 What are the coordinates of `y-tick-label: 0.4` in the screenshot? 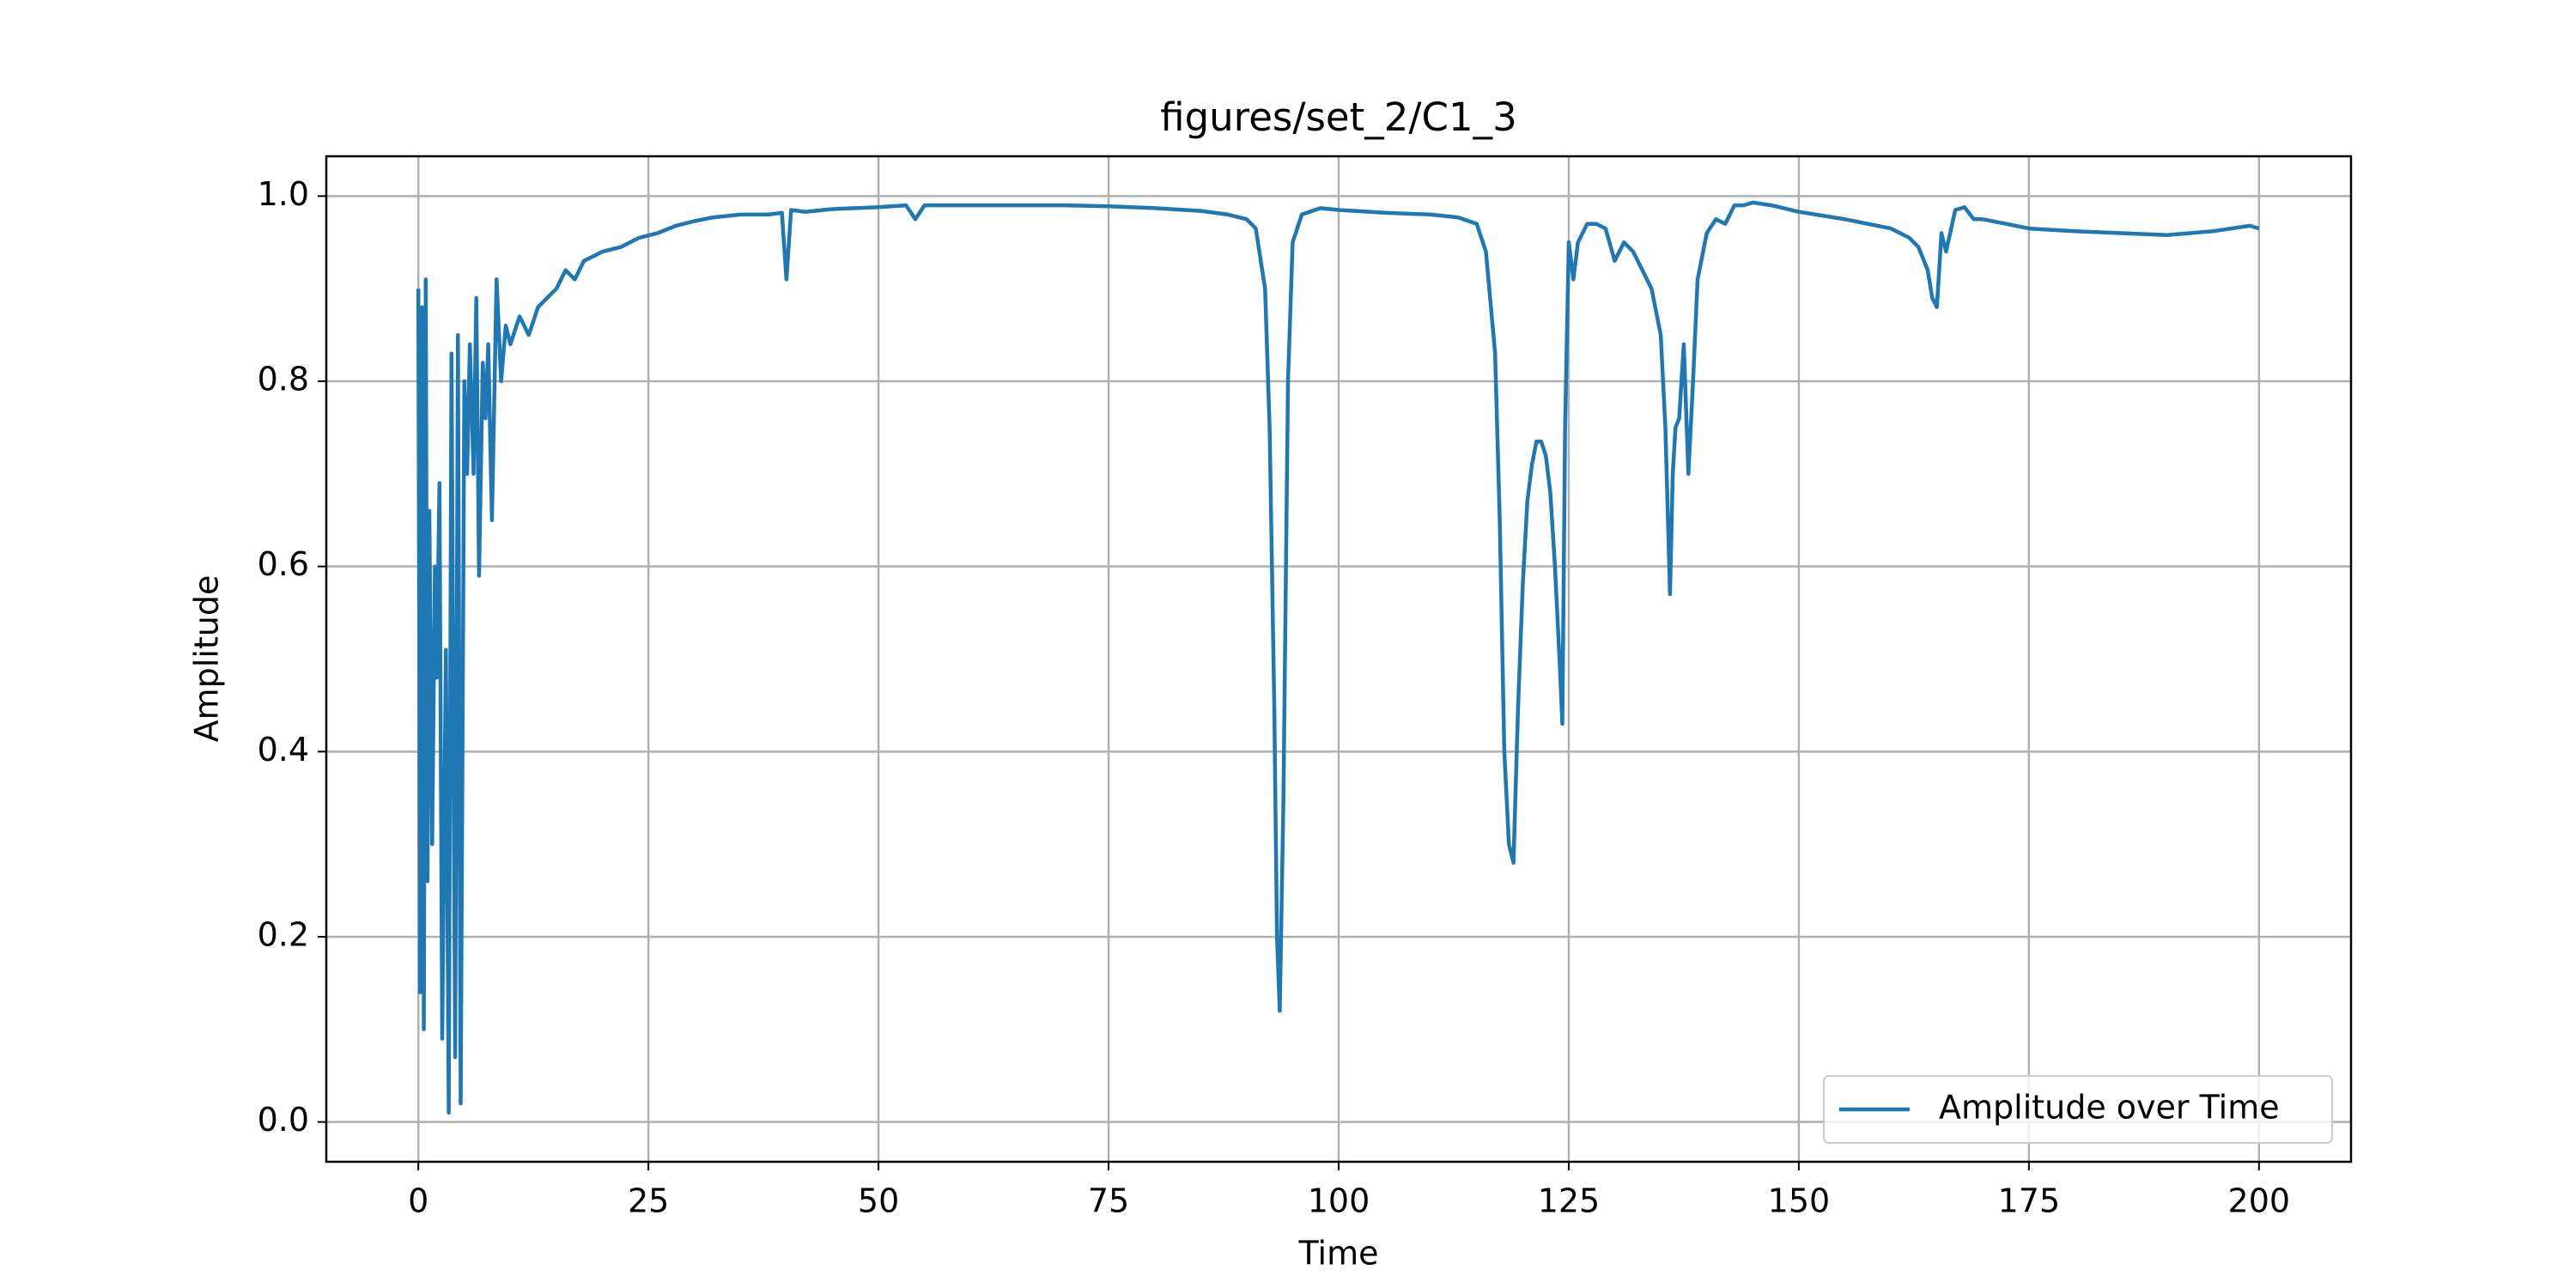 It's located at (283, 750).